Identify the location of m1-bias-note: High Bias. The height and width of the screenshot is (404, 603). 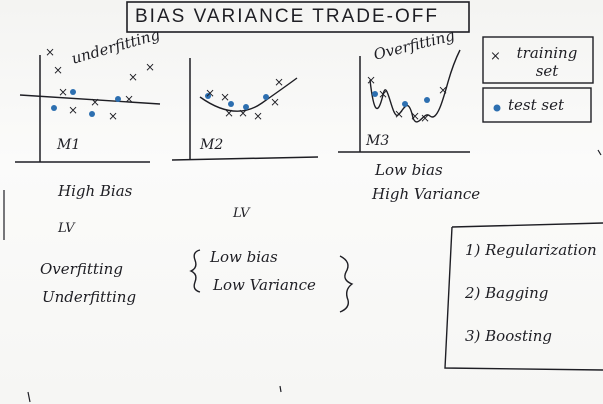
(95, 191).